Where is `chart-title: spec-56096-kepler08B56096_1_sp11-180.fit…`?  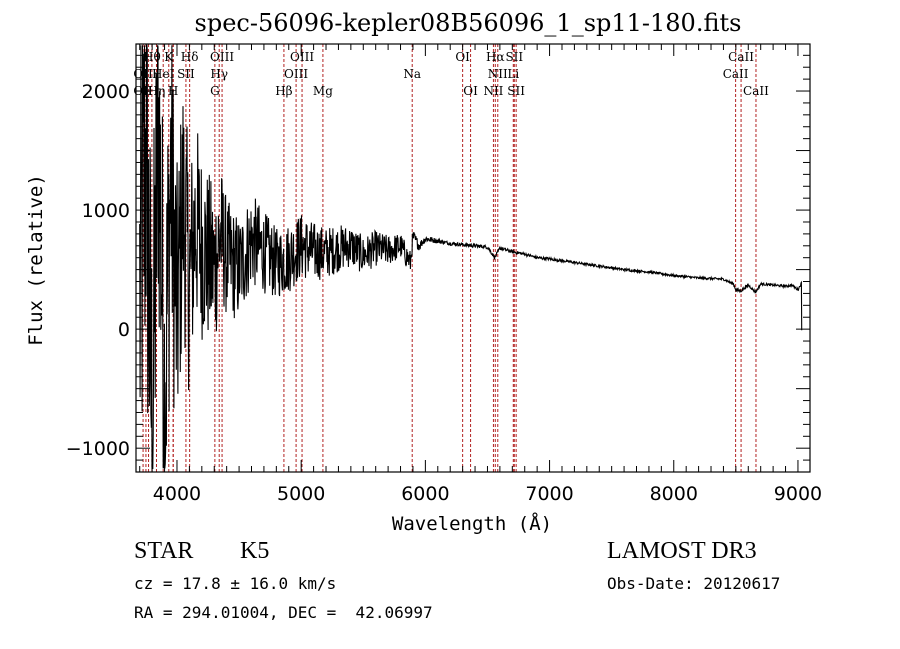 chart-title: spec-56096-kepler08B56096_1_sp11-180.fit… is located at coordinates (468, 23).